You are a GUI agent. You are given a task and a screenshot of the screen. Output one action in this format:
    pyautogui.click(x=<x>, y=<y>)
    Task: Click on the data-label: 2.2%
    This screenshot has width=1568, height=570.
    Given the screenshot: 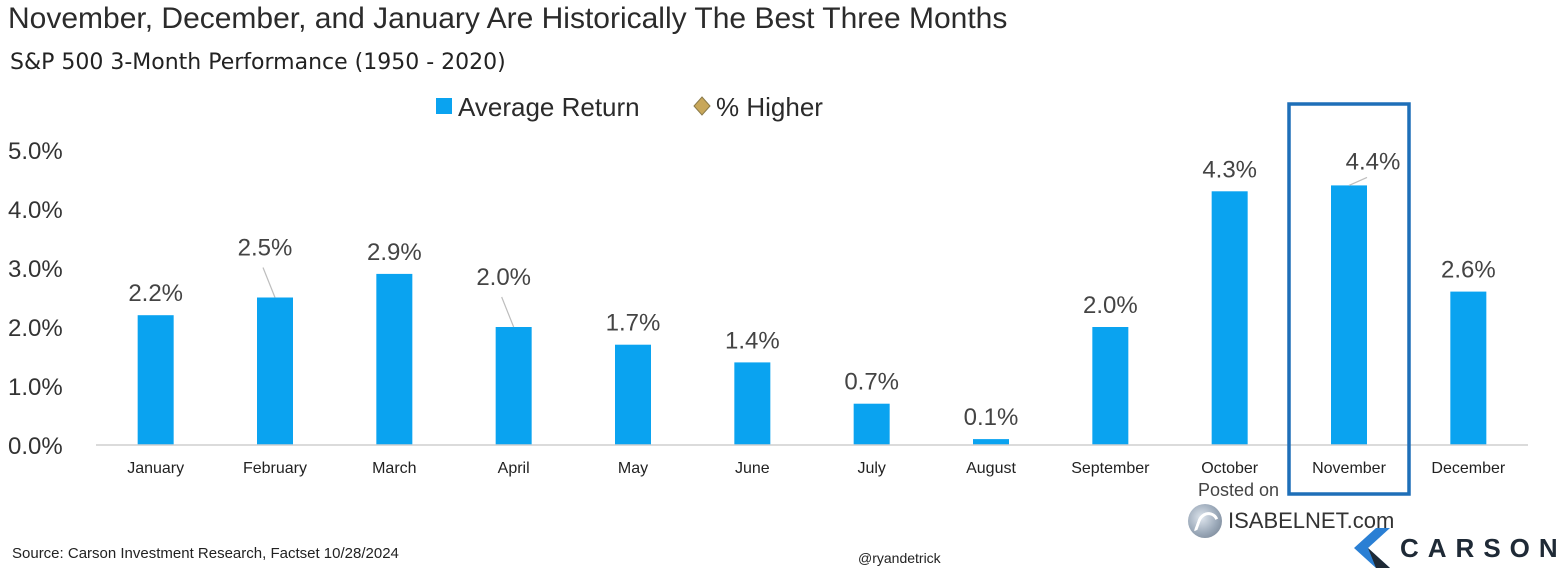 What is the action you would take?
    pyautogui.click(x=155, y=293)
    